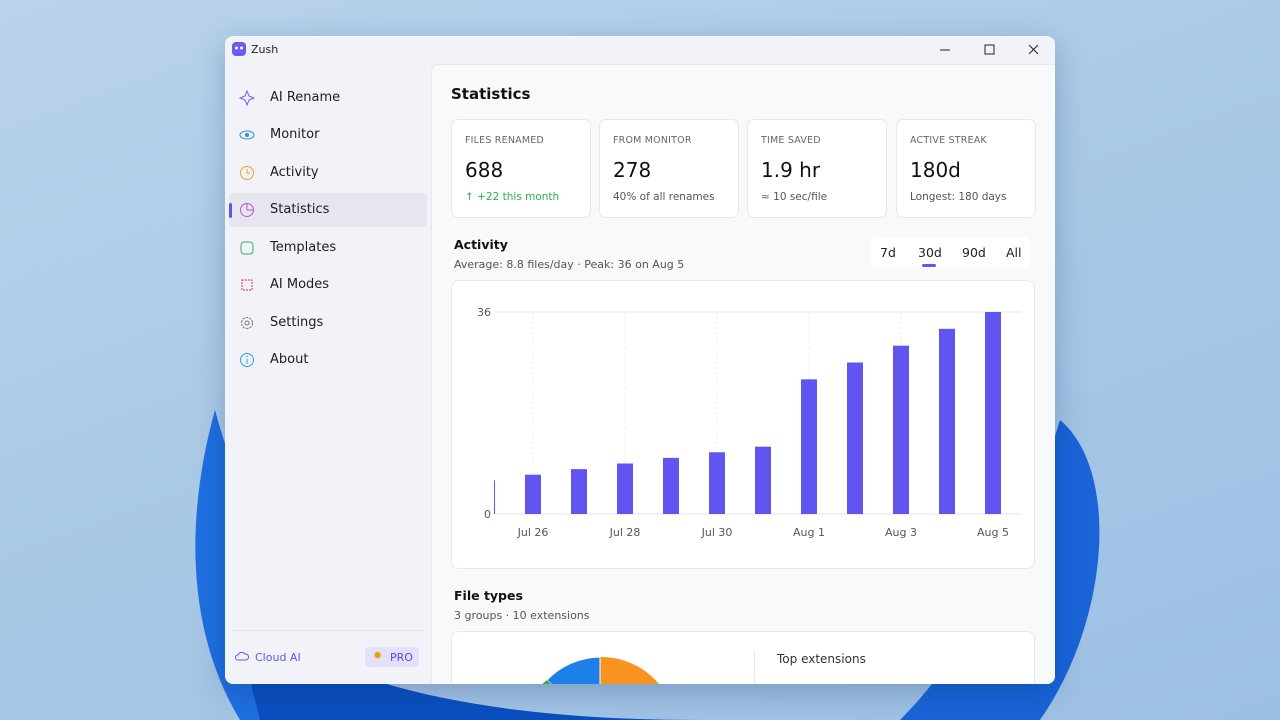 The height and width of the screenshot is (720, 1280). What do you see at coordinates (305, 97) in the screenshot?
I see `nav-label: AI Rename` at bounding box center [305, 97].